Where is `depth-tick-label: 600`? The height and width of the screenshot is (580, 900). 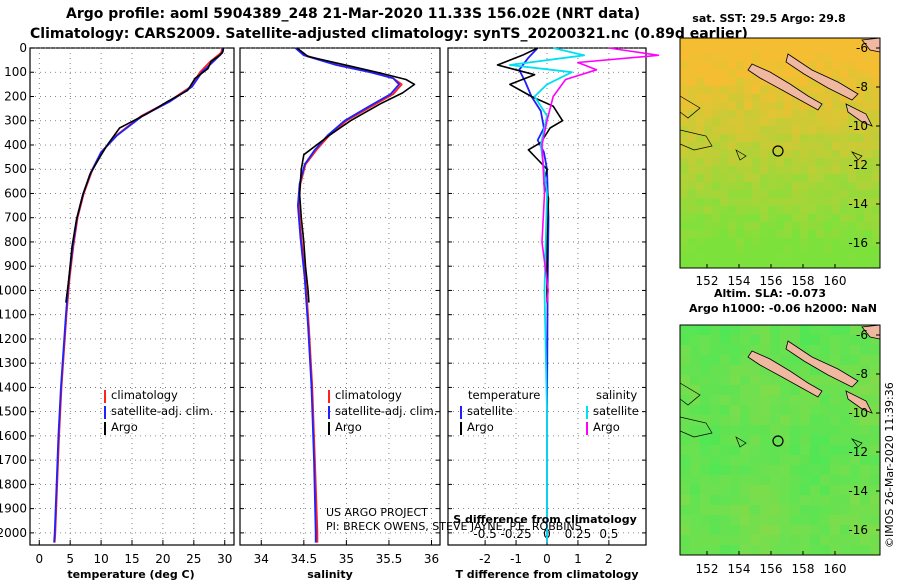 depth-tick-label: 600 is located at coordinates (15, 193).